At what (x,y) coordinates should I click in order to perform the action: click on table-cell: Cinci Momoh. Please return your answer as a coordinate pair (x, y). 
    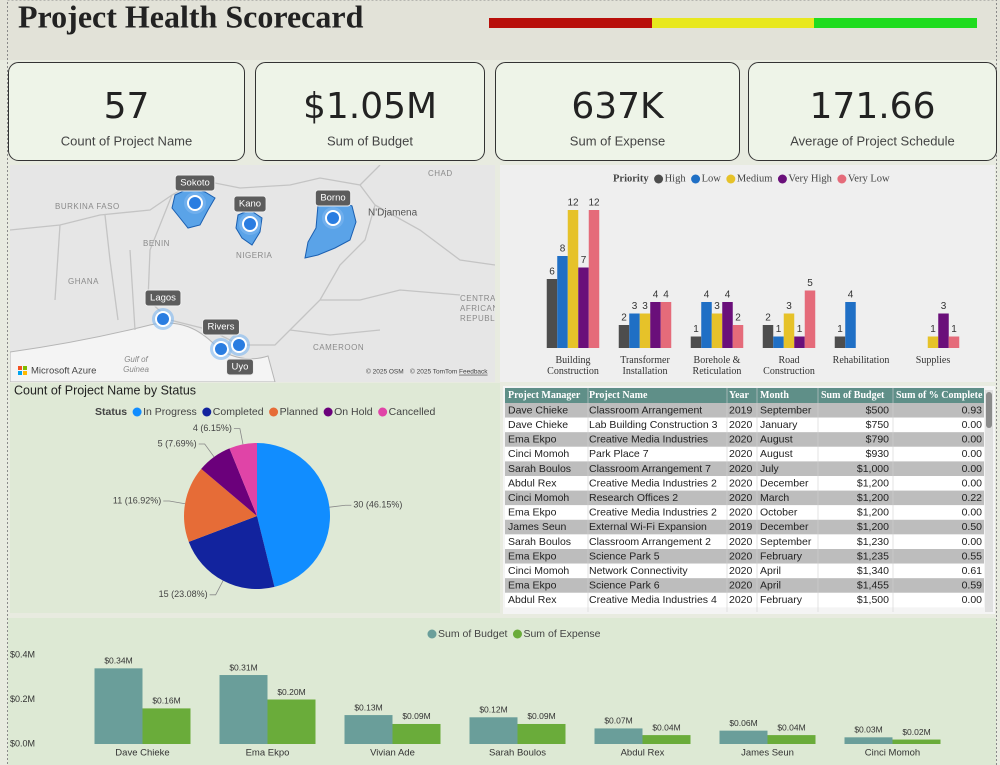
    Looking at the image, I should click on (538, 571).